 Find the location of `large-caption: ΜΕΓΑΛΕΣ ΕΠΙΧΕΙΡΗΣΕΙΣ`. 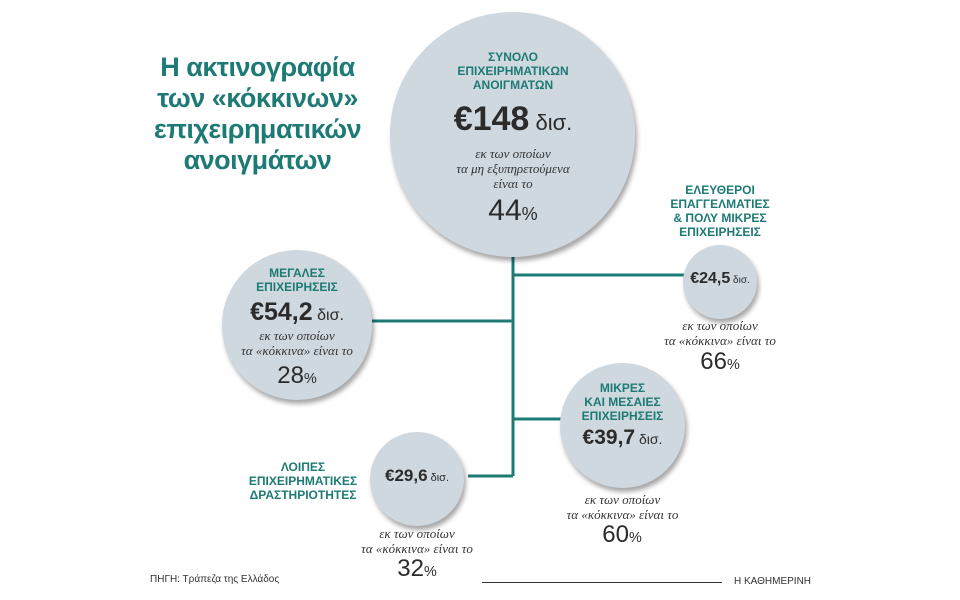

large-caption: ΜΕΓΑΛΕΣ ΕΠΙΧΕΙΡΗΣΕΙΣ is located at coordinates (297, 280).